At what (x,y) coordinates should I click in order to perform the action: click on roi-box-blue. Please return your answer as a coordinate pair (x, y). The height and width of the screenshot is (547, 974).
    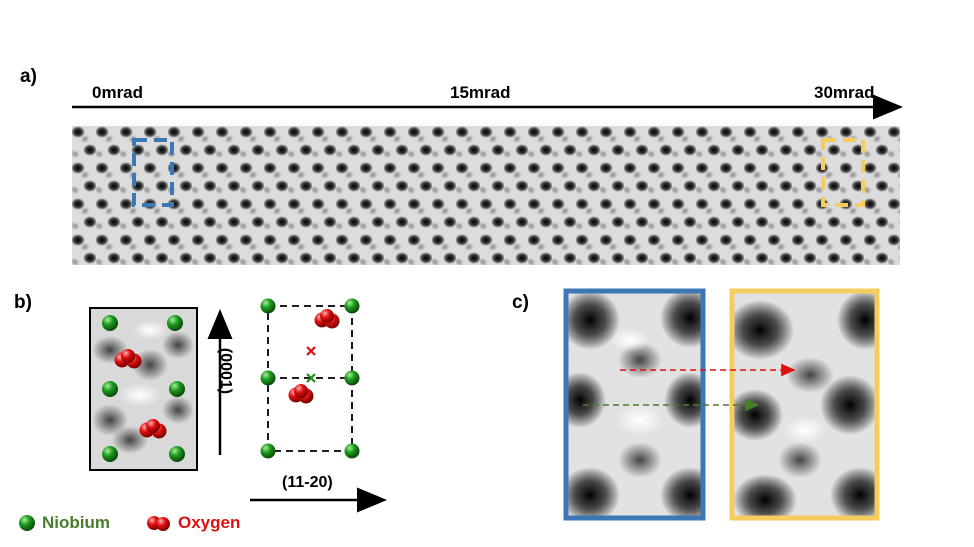
    Looking at the image, I should click on (153, 172).